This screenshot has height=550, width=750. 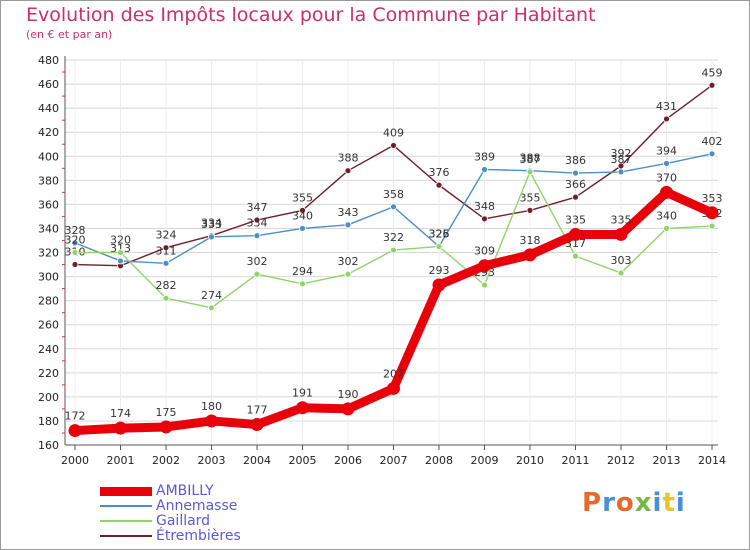 I want to click on data-label-gaillard: 340, so click(x=666, y=215).